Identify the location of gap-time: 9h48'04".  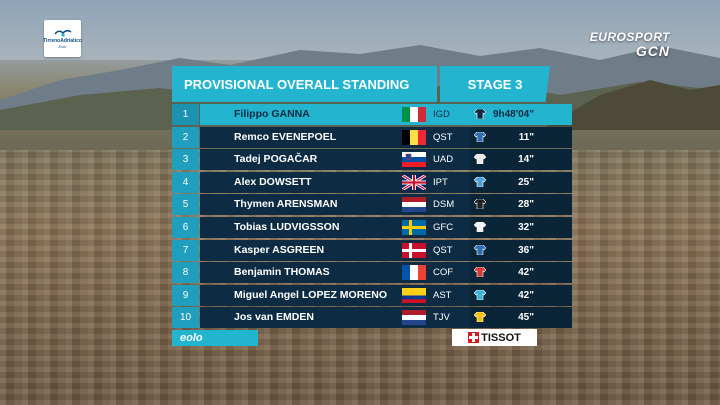
(513, 114).